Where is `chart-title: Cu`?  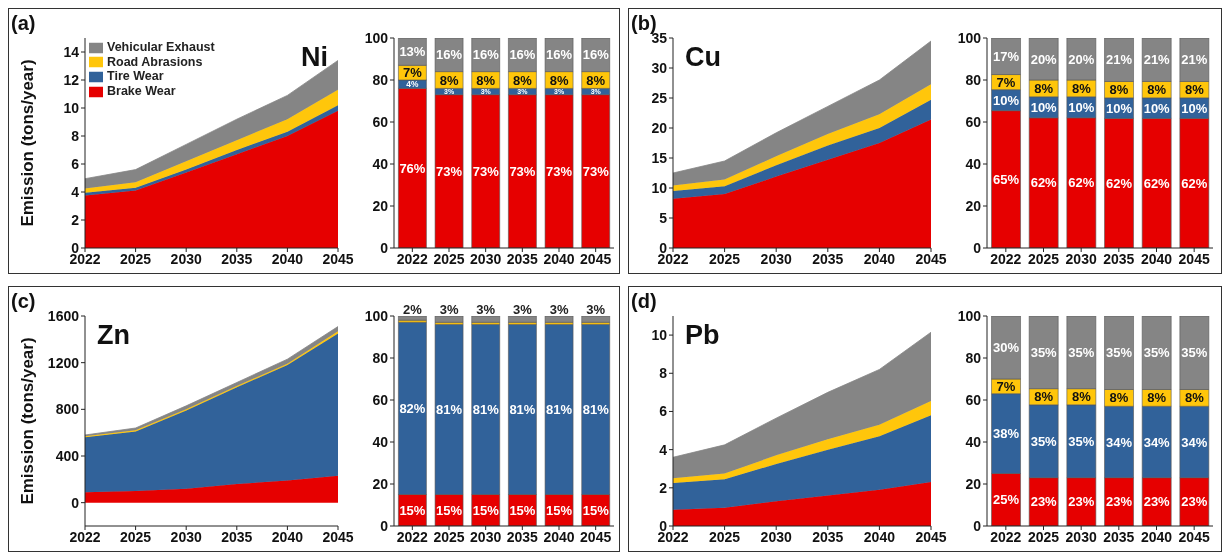
chart-title: Cu is located at coordinates (703, 57).